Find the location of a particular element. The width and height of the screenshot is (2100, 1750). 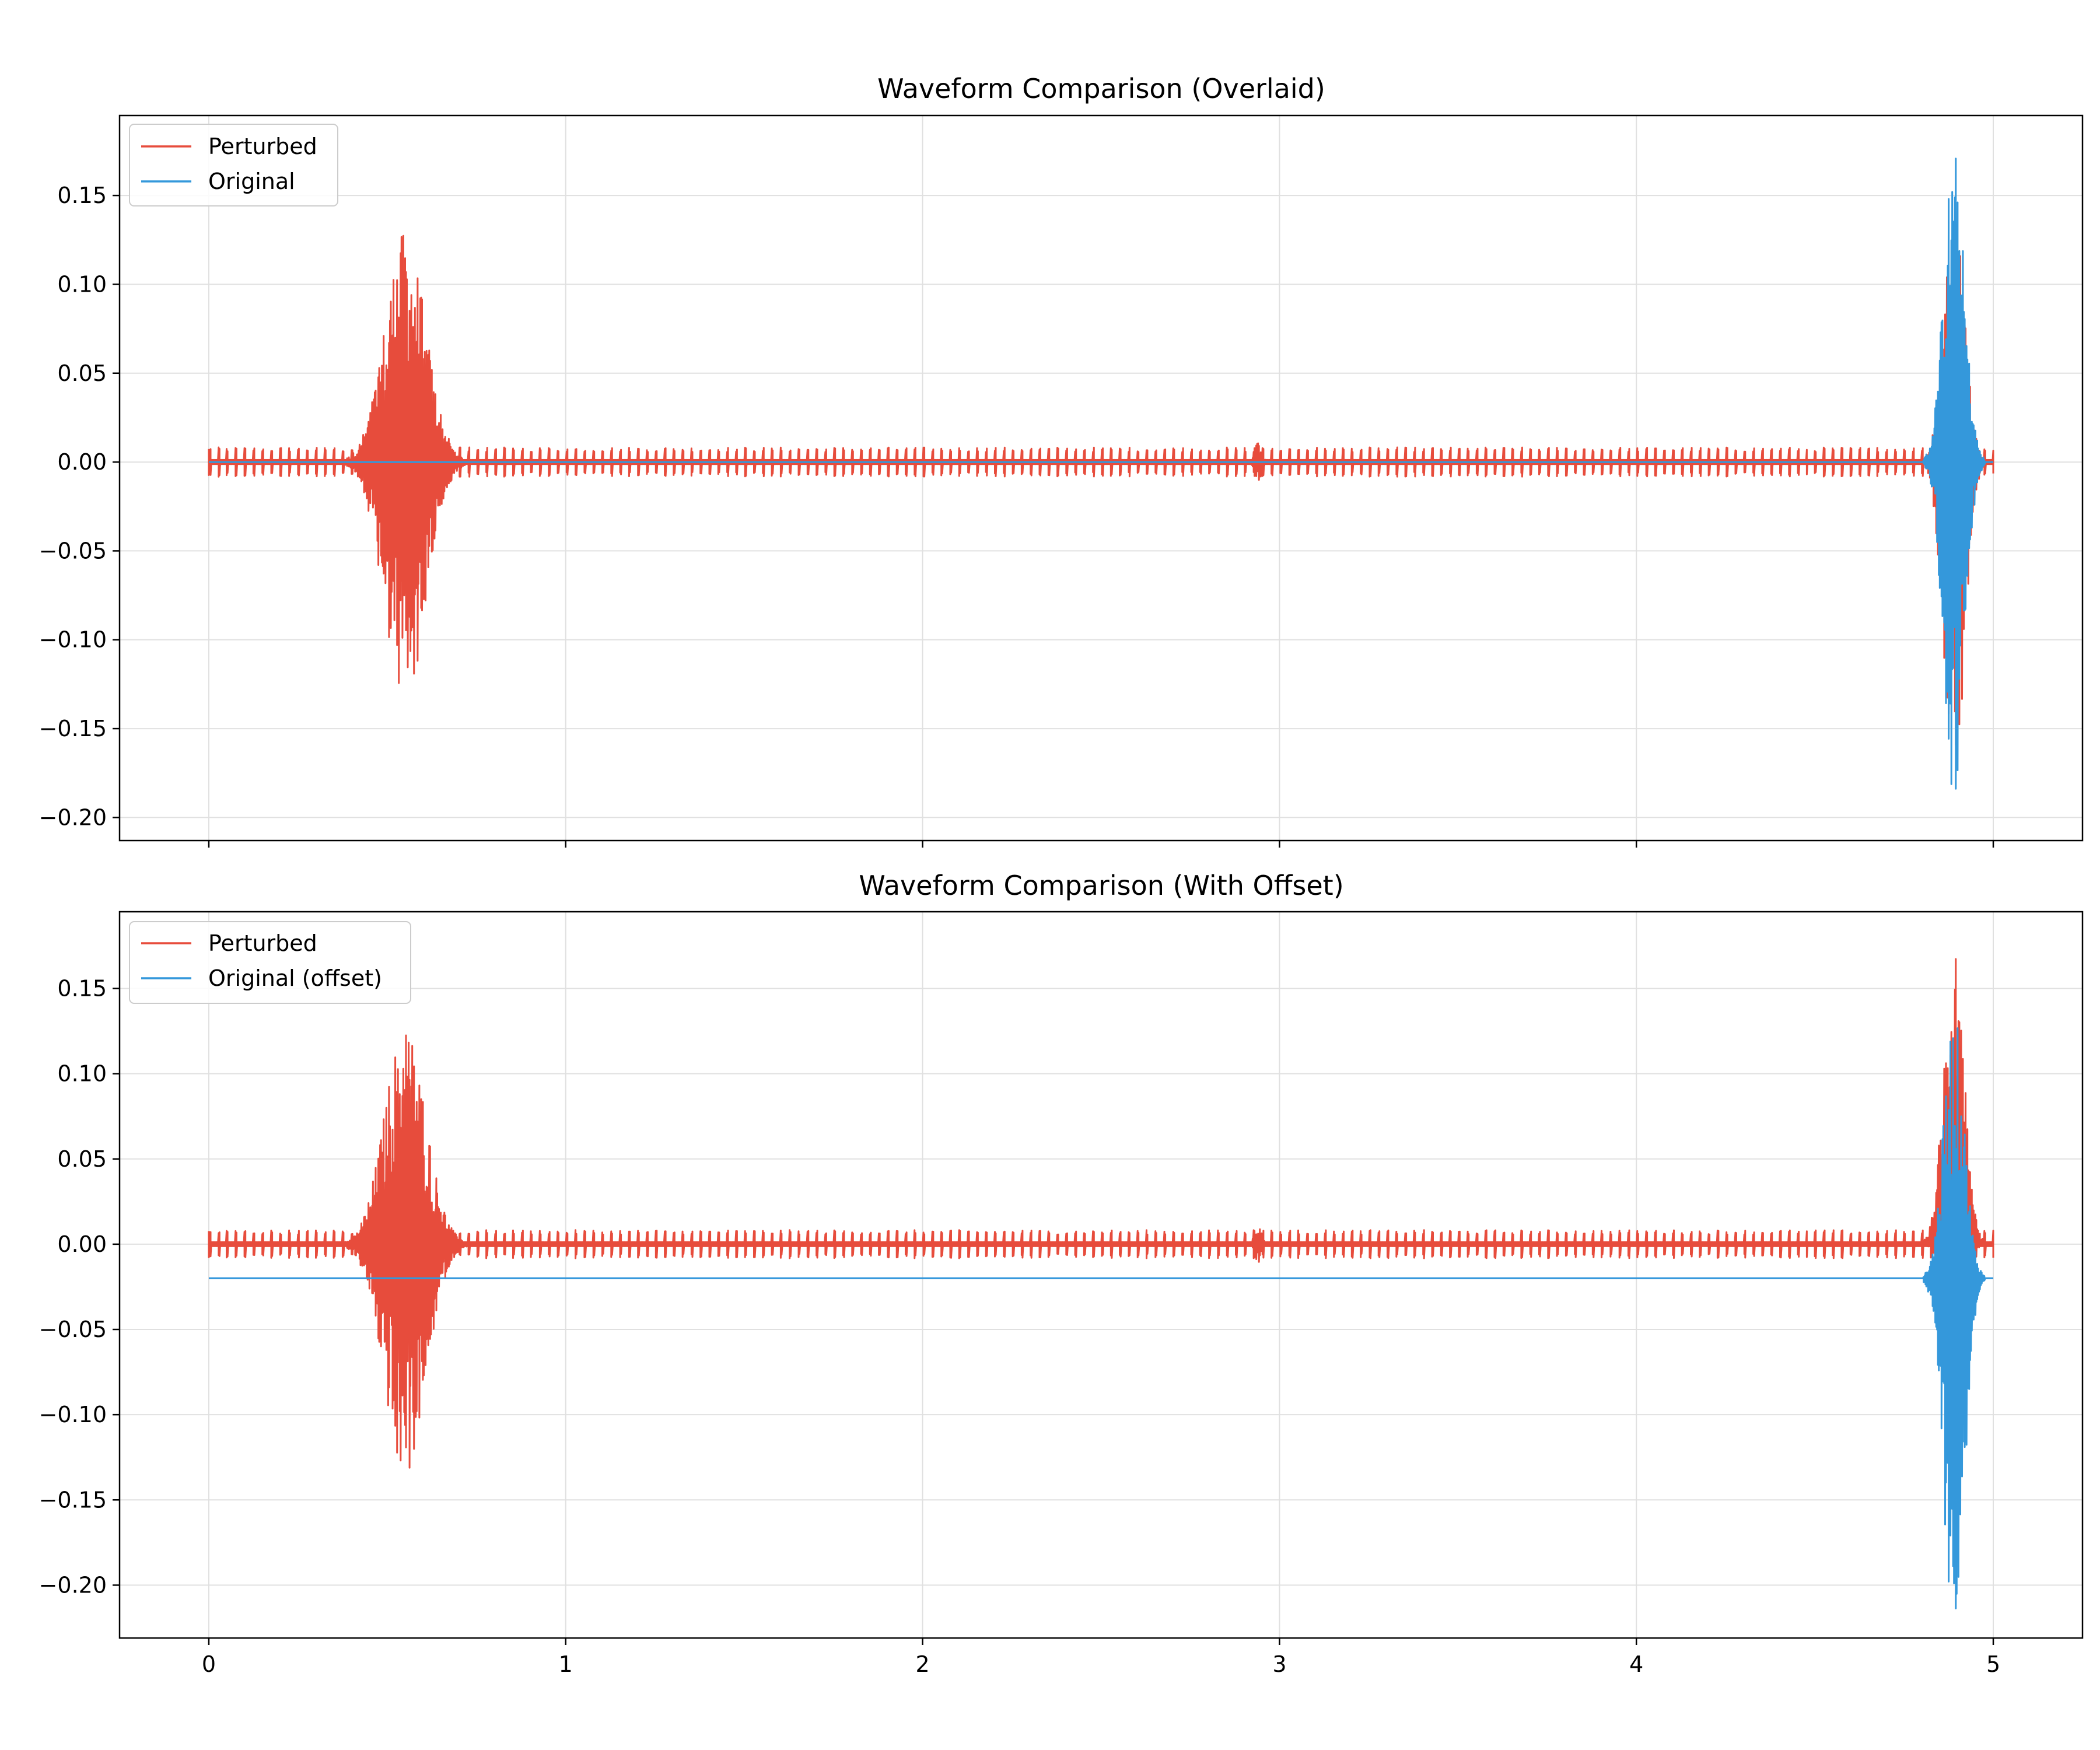

x-tick-label: 5 is located at coordinates (1993, 1664).